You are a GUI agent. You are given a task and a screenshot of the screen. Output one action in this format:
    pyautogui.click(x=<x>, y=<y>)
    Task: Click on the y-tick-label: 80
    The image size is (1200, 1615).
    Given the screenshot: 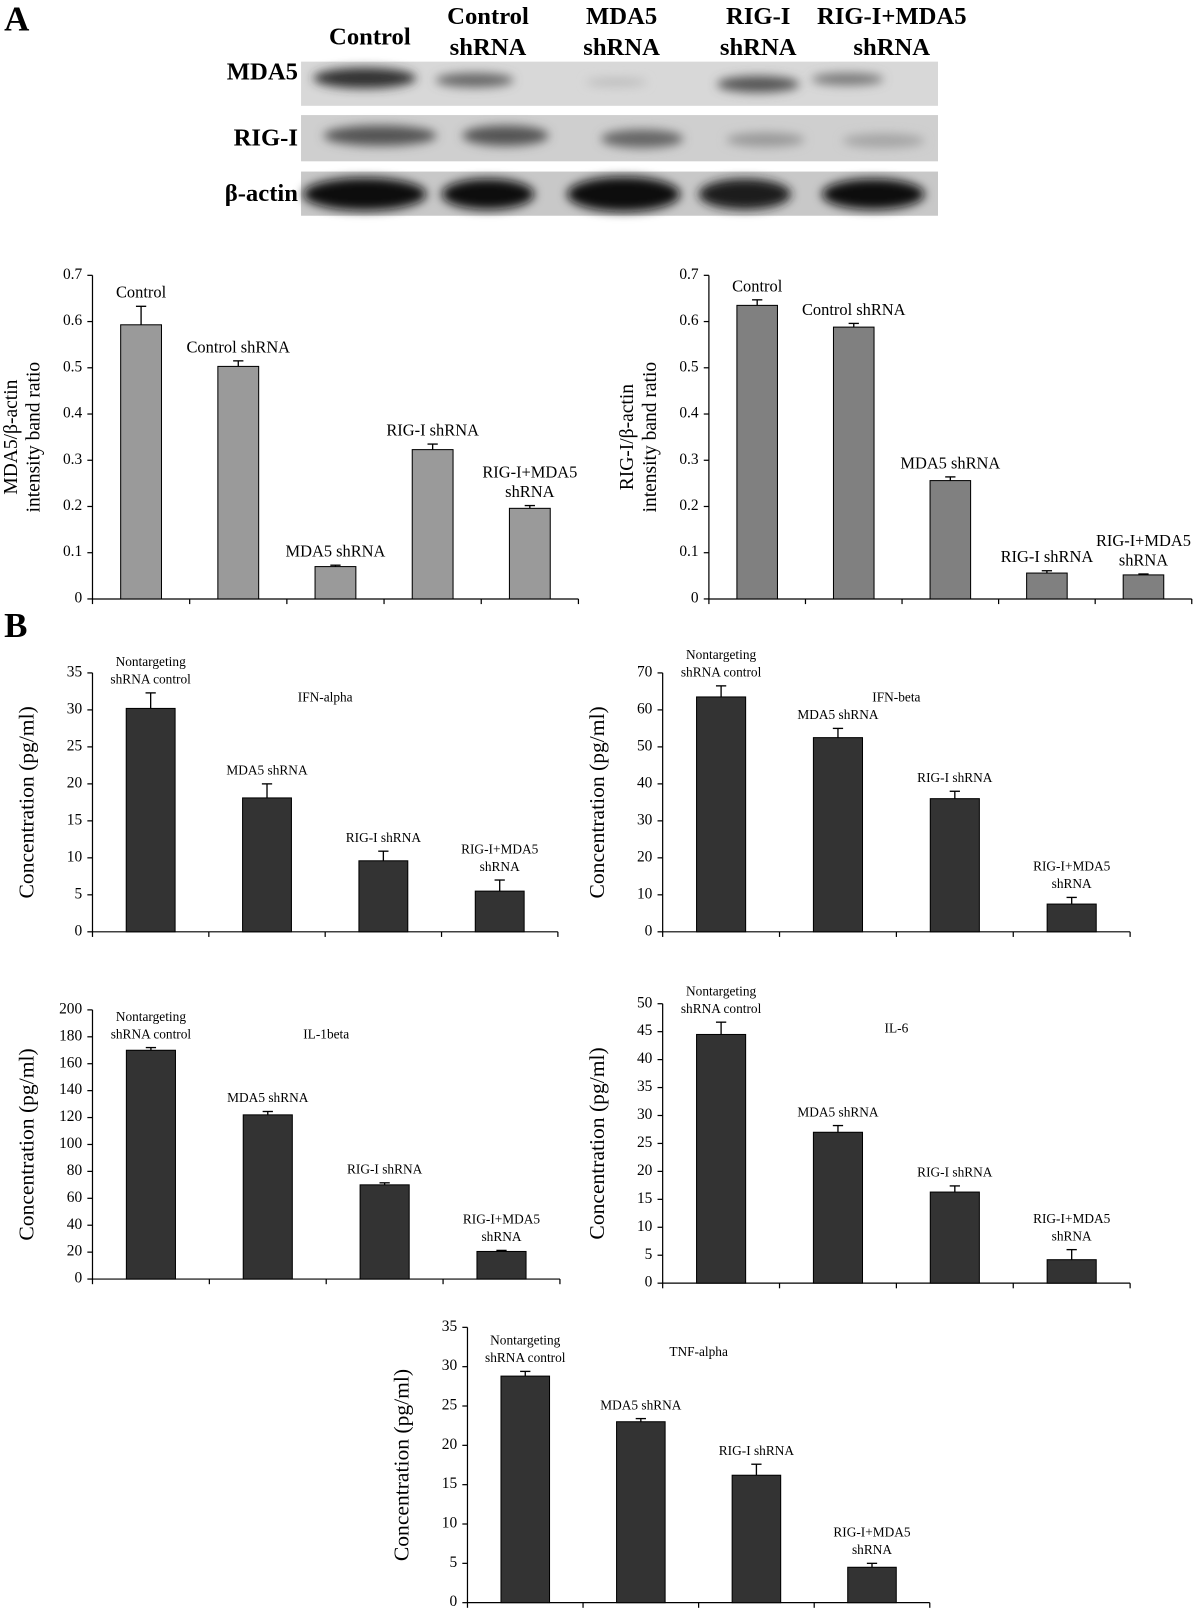 What is the action you would take?
    pyautogui.click(x=75, y=1170)
    